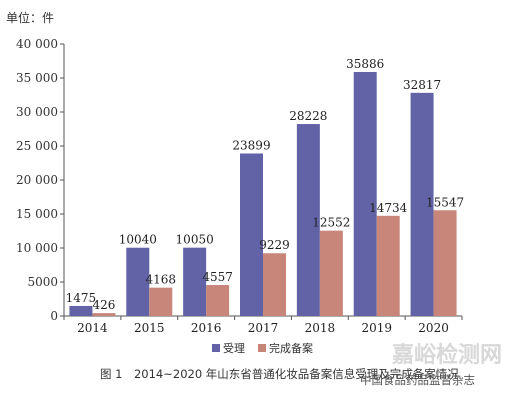 This screenshot has width=510, height=405. What do you see at coordinates (365, 64) in the screenshot?
I see `data-label: 35886` at bounding box center [365, 64].